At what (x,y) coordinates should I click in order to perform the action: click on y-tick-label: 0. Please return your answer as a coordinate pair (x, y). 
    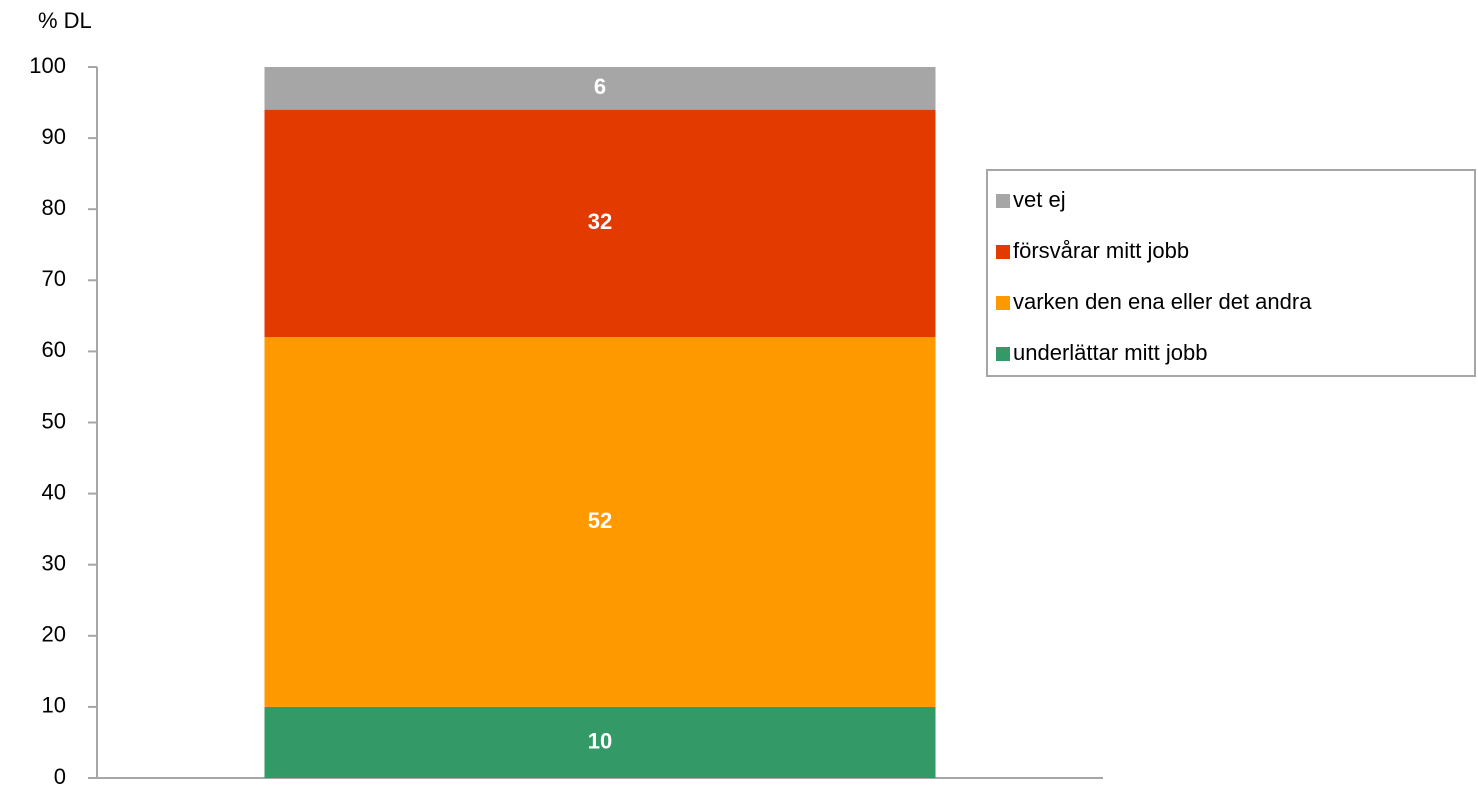
    Looking at the image, I should click on (60, 776).